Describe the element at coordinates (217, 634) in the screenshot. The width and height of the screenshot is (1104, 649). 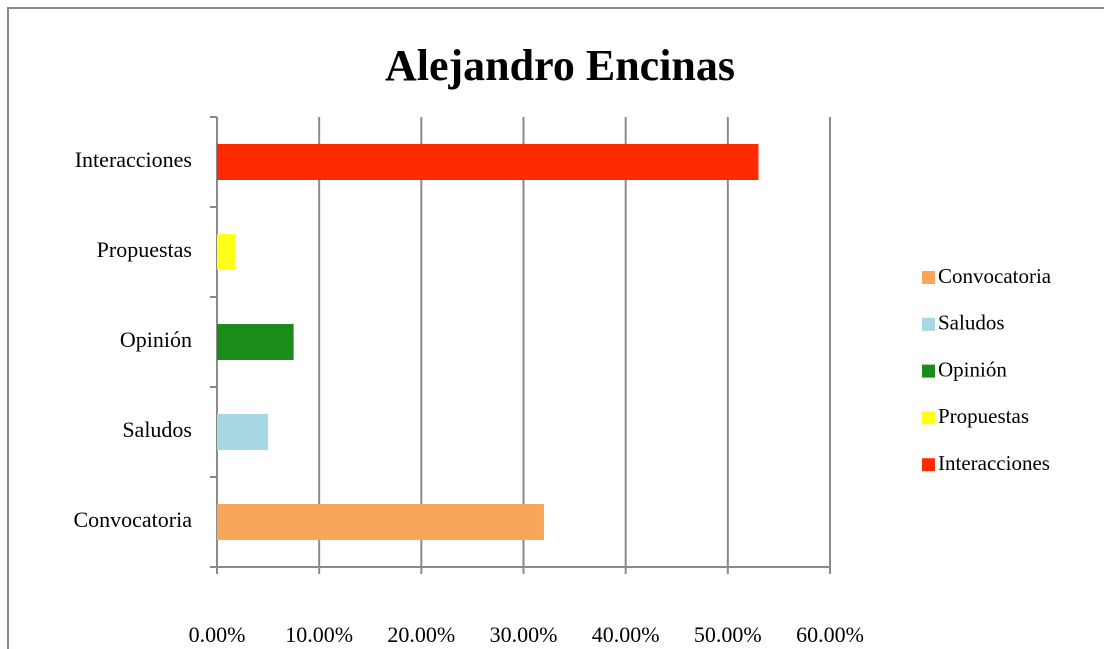
I see `x-tick-label: 0.00%` at that location.